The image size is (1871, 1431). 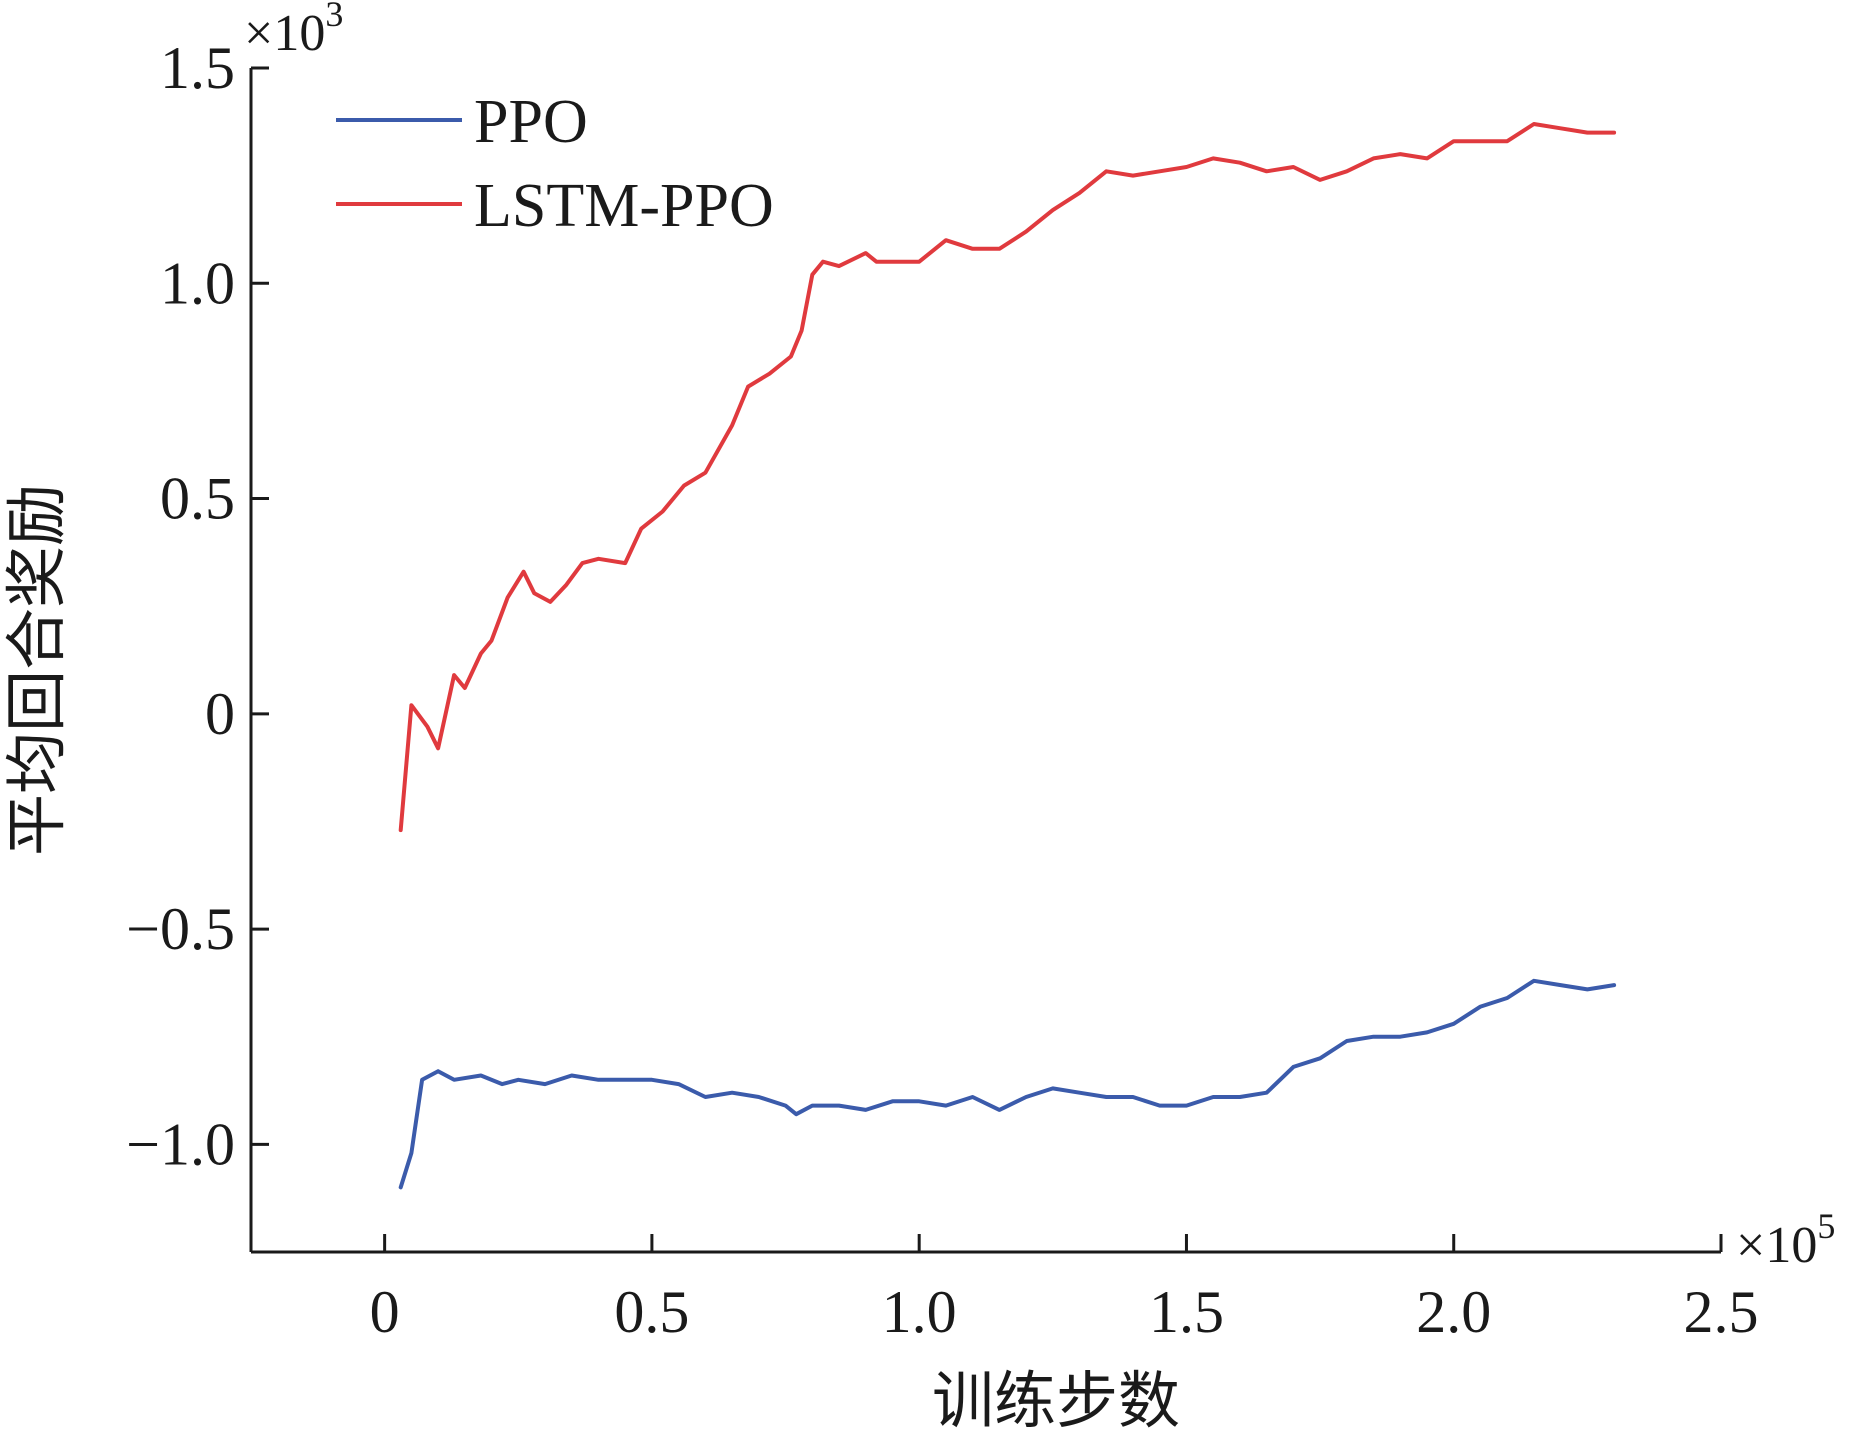 What do you see at coordinates (1453, 1312) in the screenshot?
I see `x-tick-label: 2.0` at bounding box center [1453, 1312].